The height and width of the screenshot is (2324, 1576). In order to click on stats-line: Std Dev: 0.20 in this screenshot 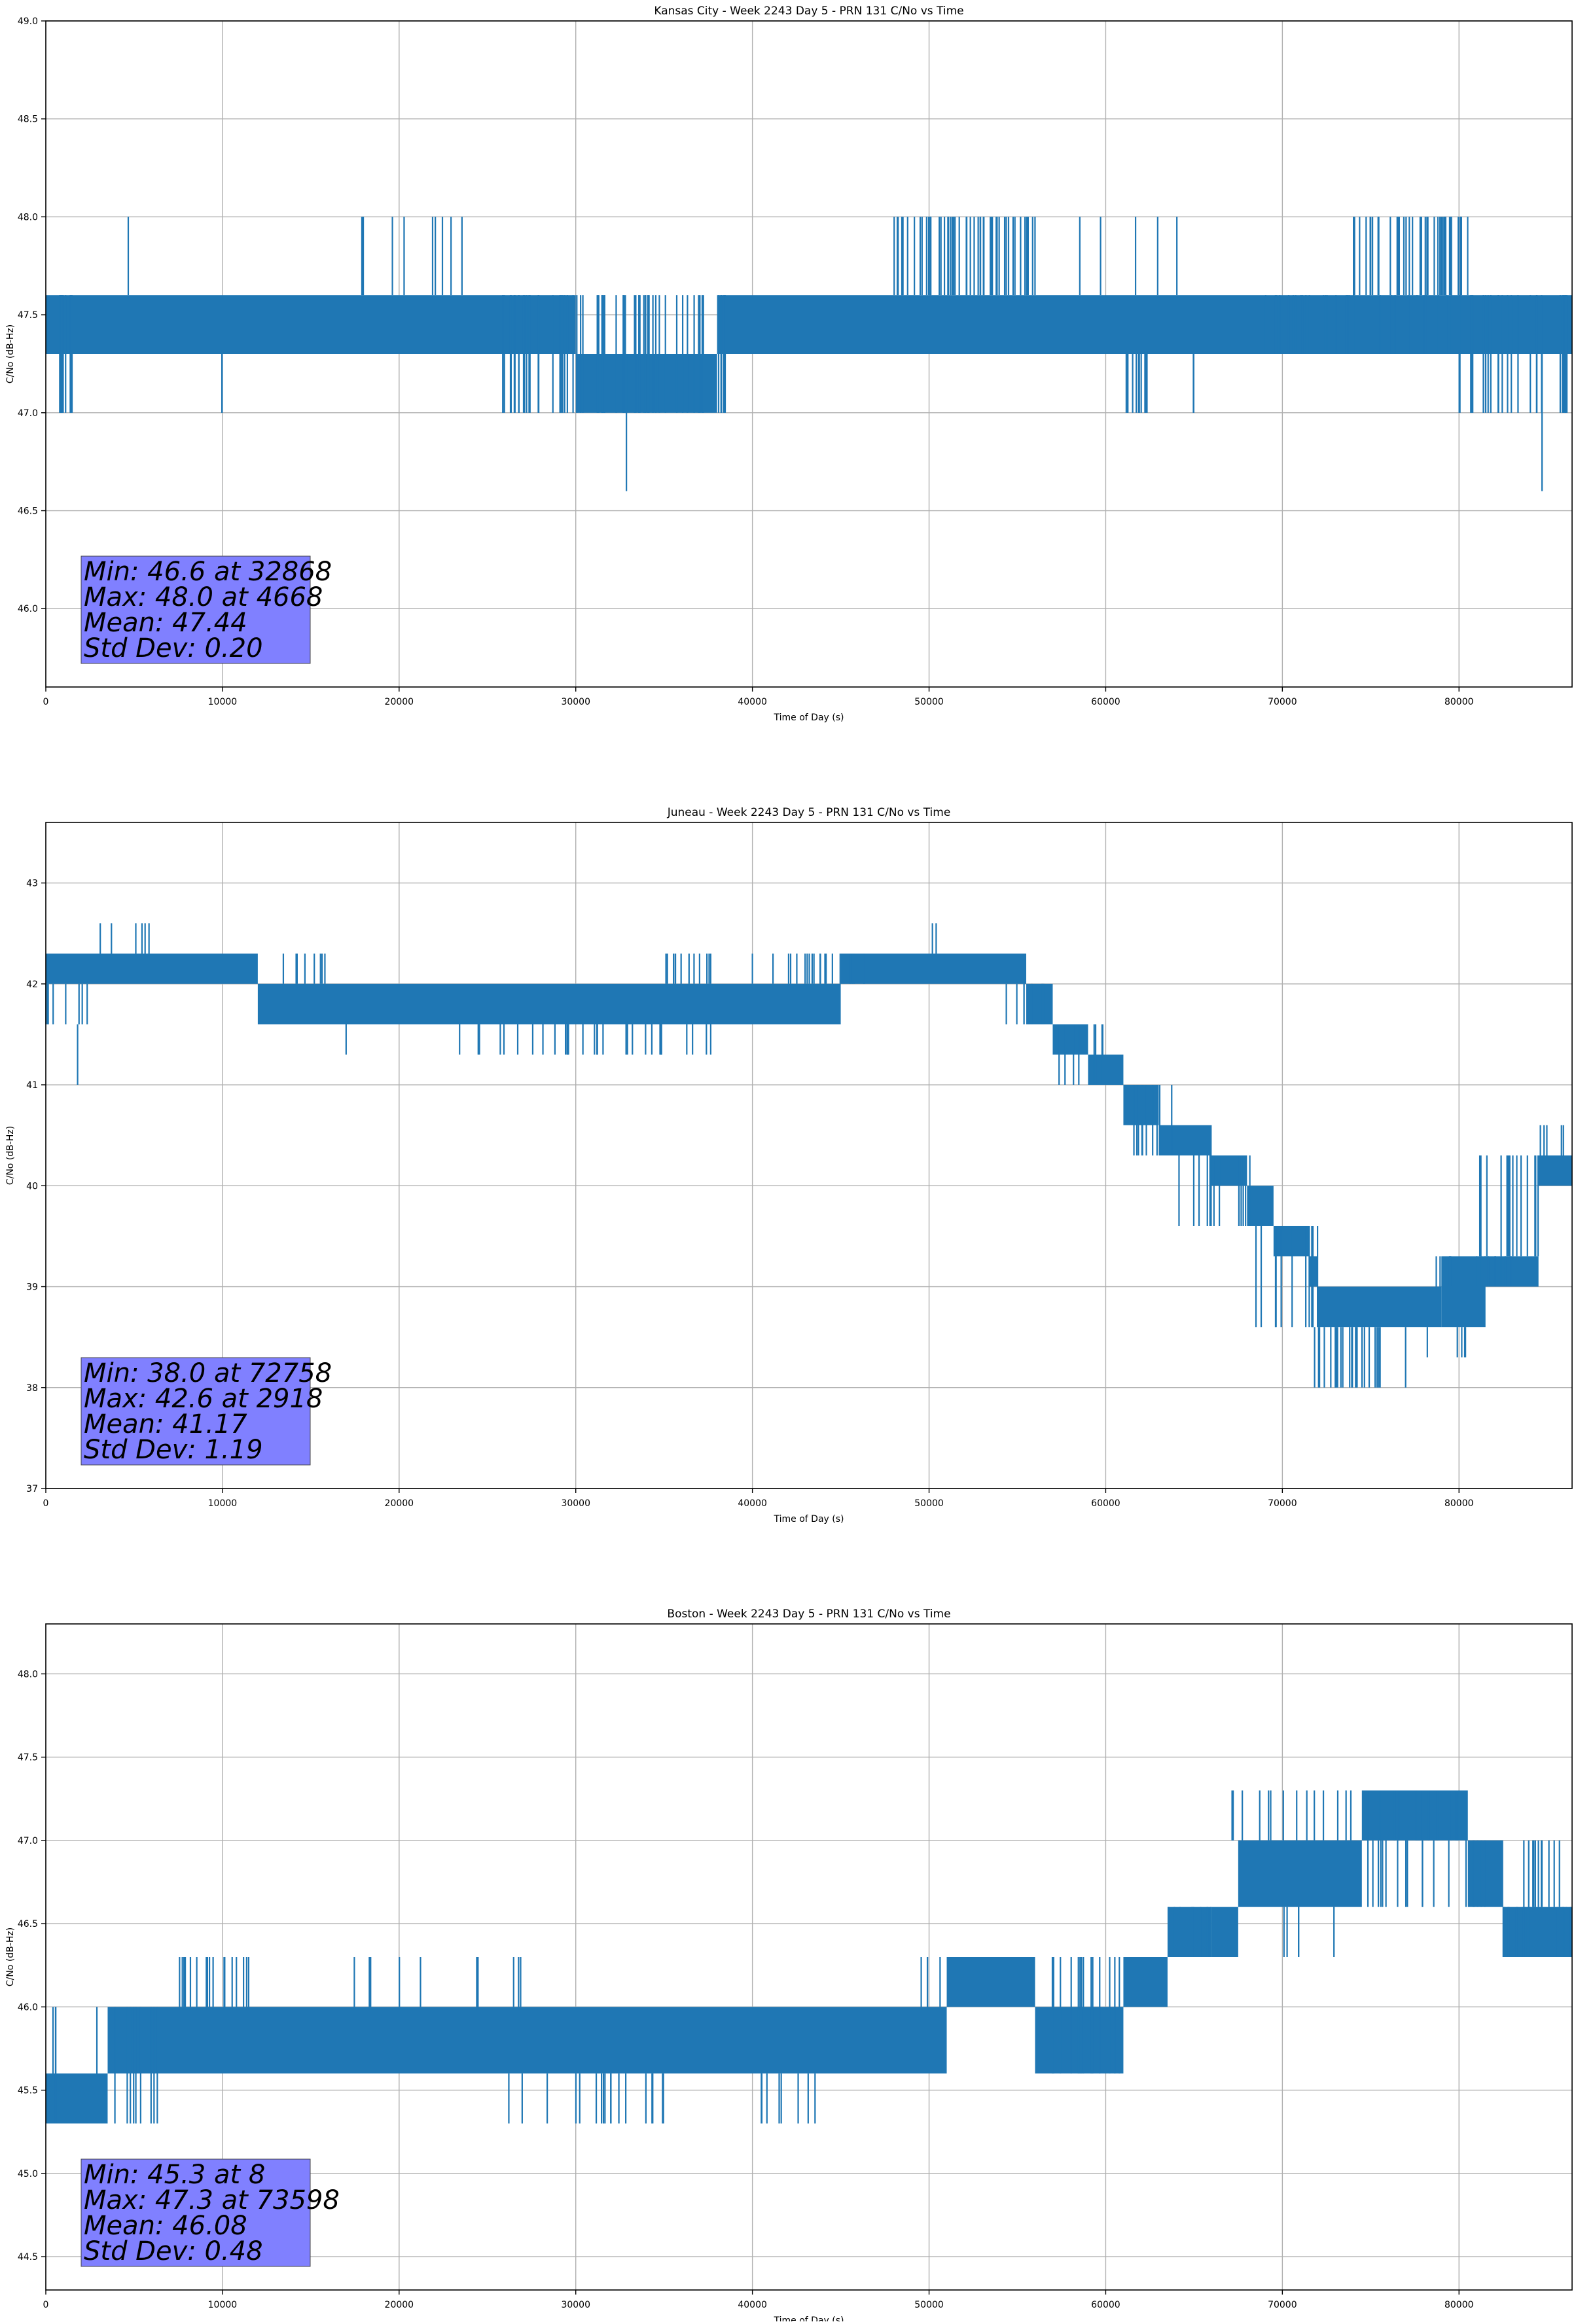, I will do `click(173, 648)`.